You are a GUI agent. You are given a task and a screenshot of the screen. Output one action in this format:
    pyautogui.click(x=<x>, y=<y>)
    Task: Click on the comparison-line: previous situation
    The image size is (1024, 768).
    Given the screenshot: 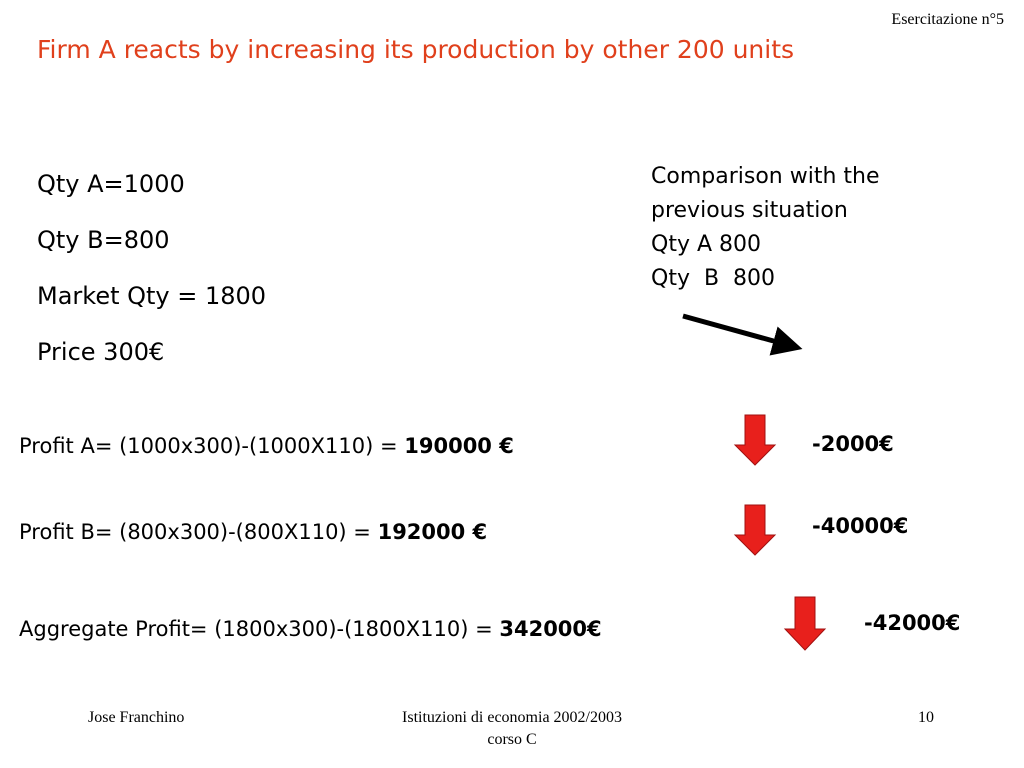 What is the action you would take?
    pyautogui.click(x=749, y=210)
    